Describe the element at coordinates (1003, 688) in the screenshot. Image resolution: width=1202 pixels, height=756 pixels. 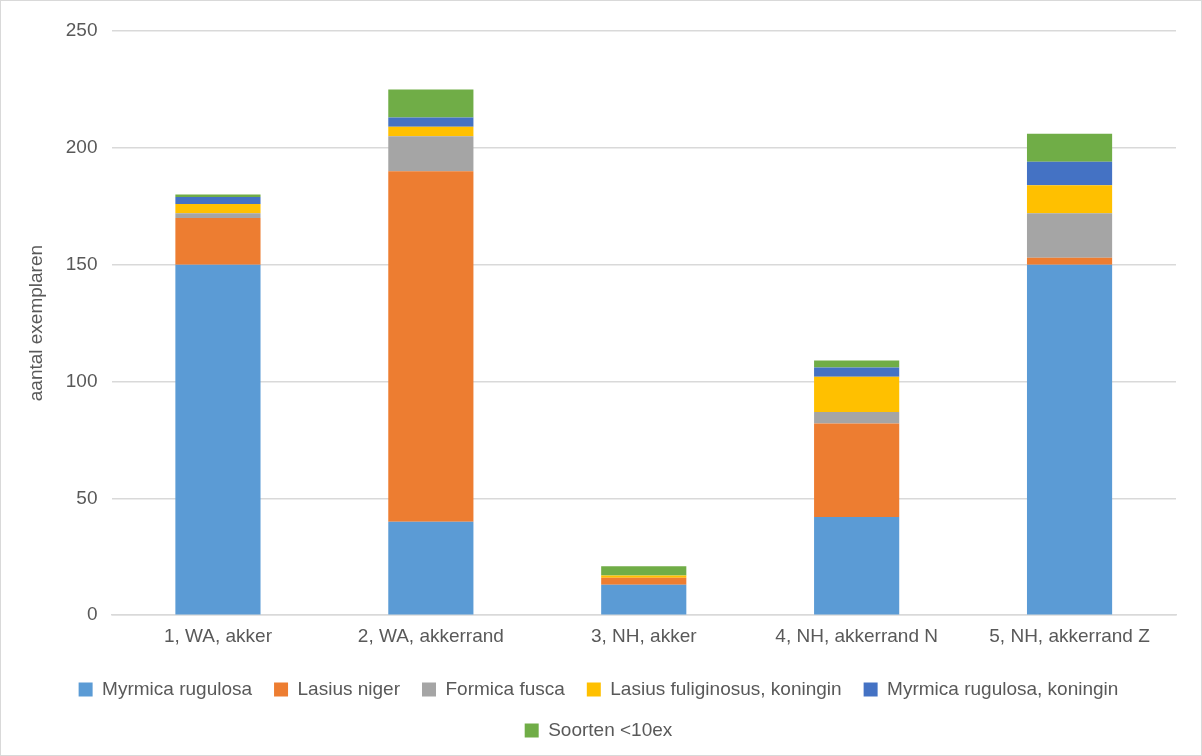
I see `legend-label: Myrmica rugulosa, koningin` at that location.